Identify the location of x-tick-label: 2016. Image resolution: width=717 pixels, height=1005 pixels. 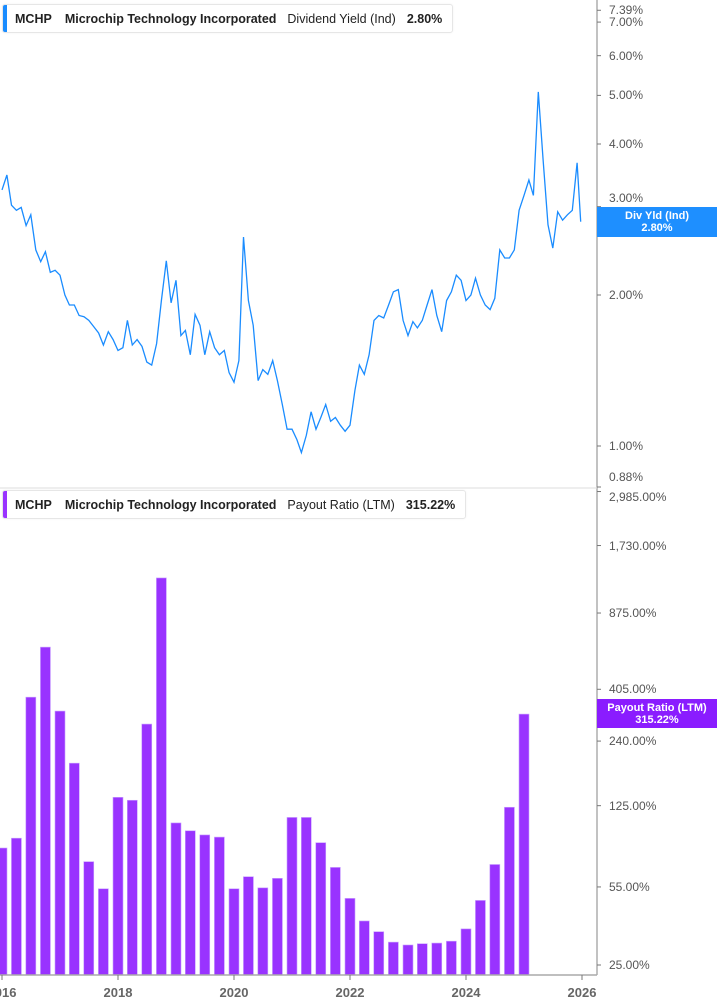
(8, 992).